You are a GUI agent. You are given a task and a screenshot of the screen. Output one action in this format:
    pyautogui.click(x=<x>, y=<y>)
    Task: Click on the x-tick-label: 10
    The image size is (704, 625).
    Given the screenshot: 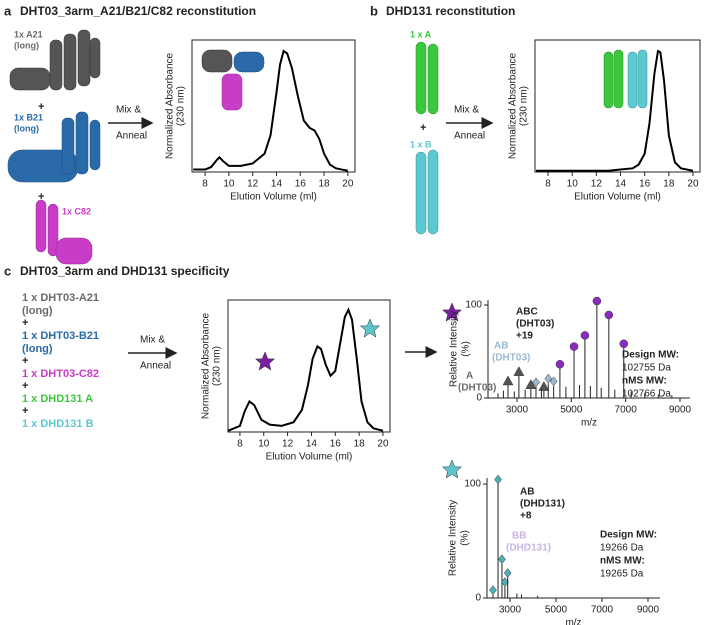 What is the action you would take?
    pyautogui.click(x=264, y=444)
    